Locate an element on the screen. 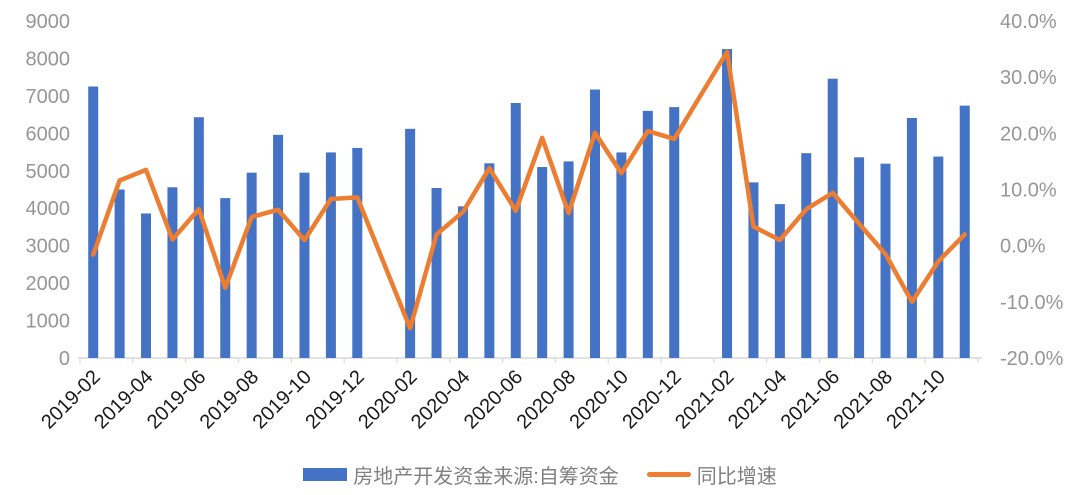 This screenshot has height=495, width=1080. left-axis-tick-label: 2000 is located at coordinates (48, 284).